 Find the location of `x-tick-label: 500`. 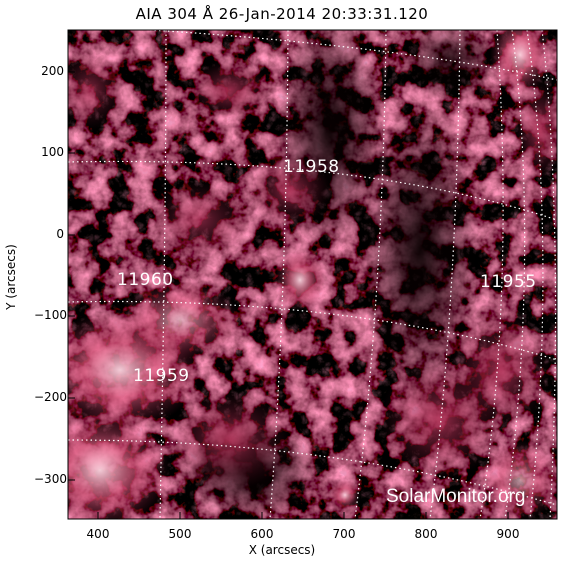

x-tick-label: 500 is located at coordinates (180, 534).